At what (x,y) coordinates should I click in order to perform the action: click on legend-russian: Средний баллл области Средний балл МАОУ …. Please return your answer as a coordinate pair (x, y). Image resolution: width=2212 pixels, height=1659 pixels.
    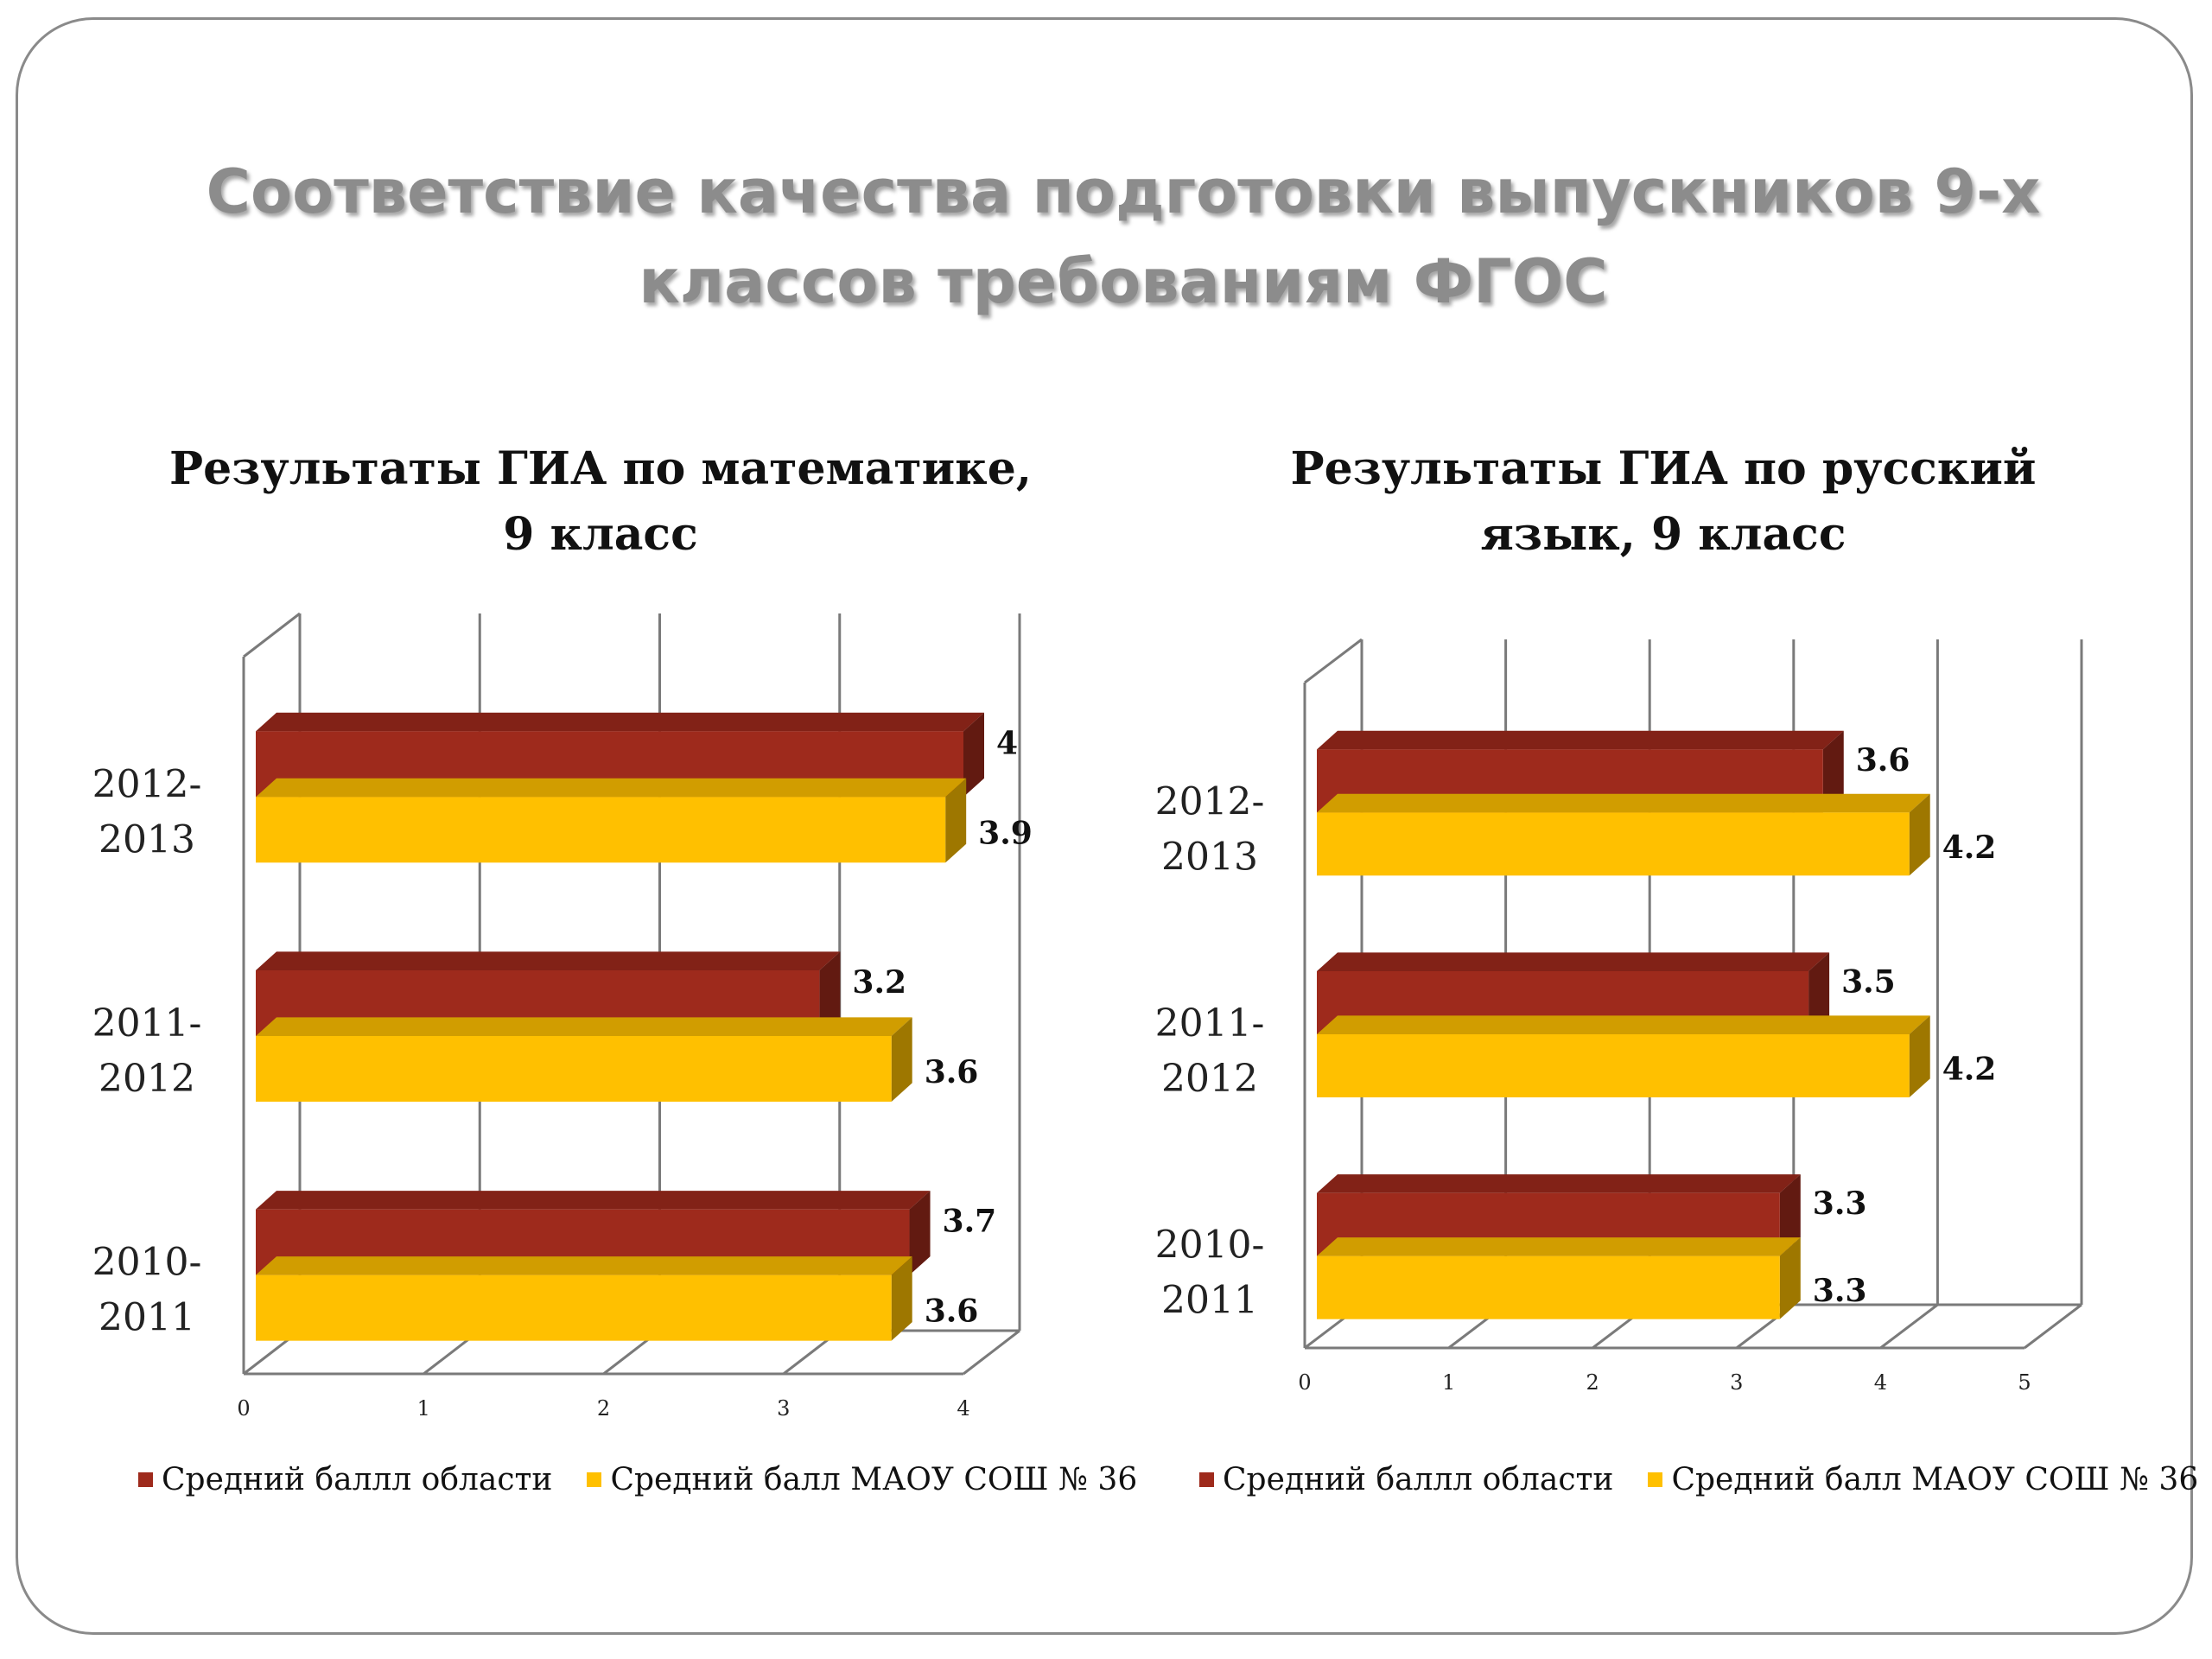
    Looking at the image, I should click on (1698, 1479).